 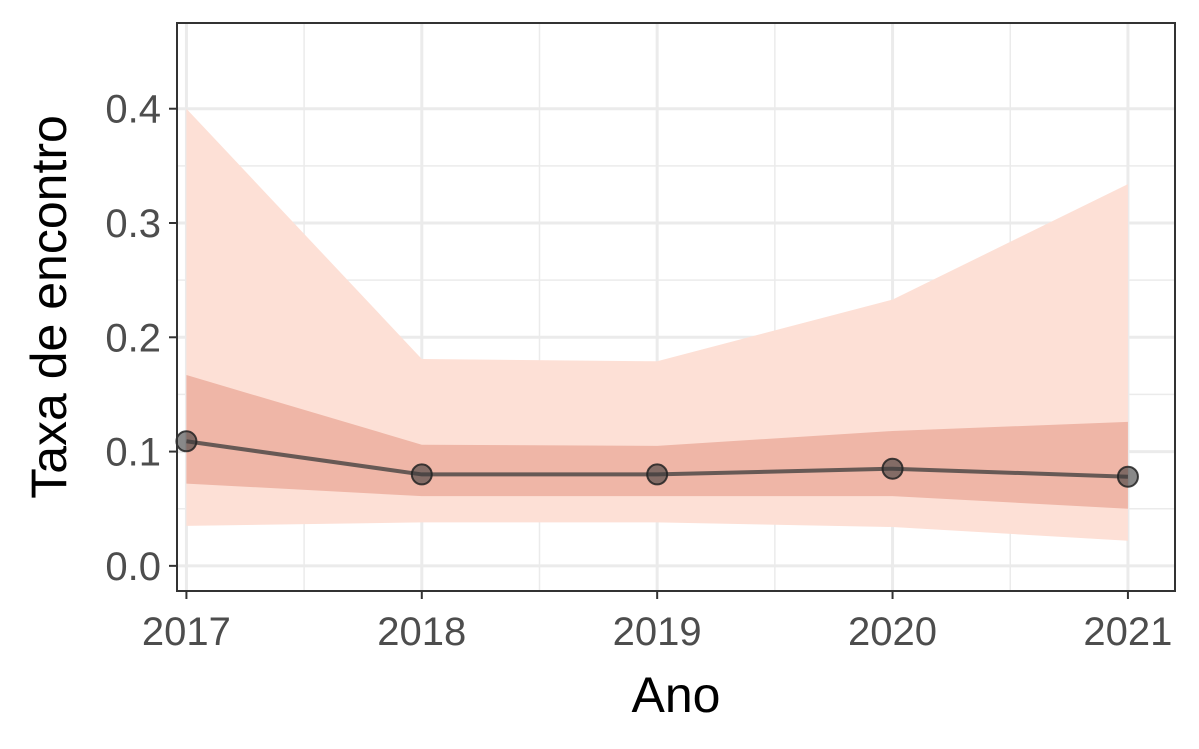 I want to click on x-tick-label: 2017, so click(x=186, y=632).